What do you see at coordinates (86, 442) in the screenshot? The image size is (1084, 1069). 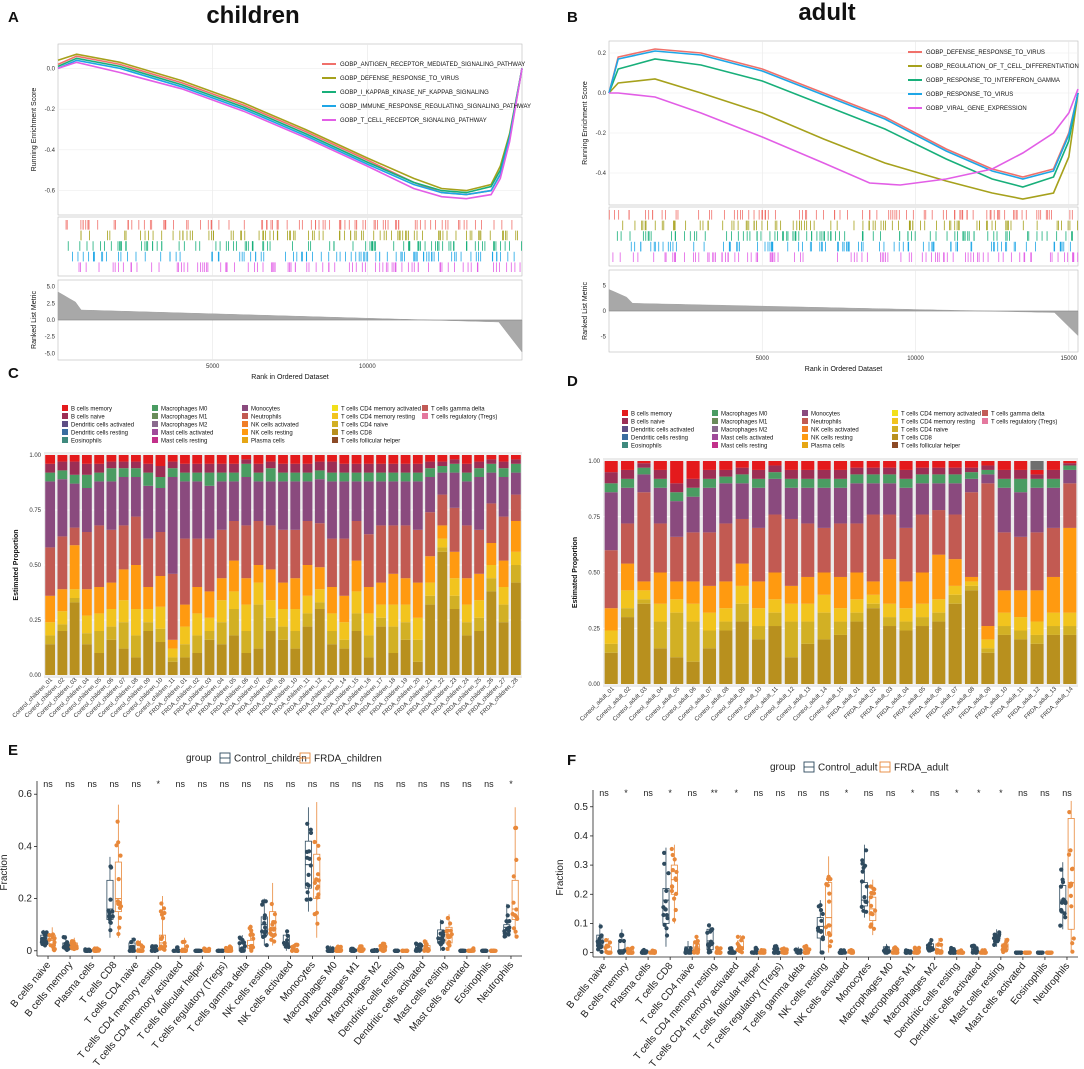 I see `legend-label: Eosinophils` at bounding box center [86, 442].